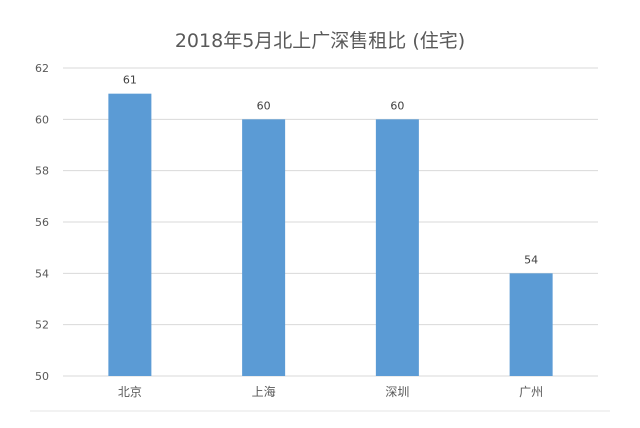 The image size is (640, 428). I want to click on x-category-label-3: 广州, so click(531, 392).